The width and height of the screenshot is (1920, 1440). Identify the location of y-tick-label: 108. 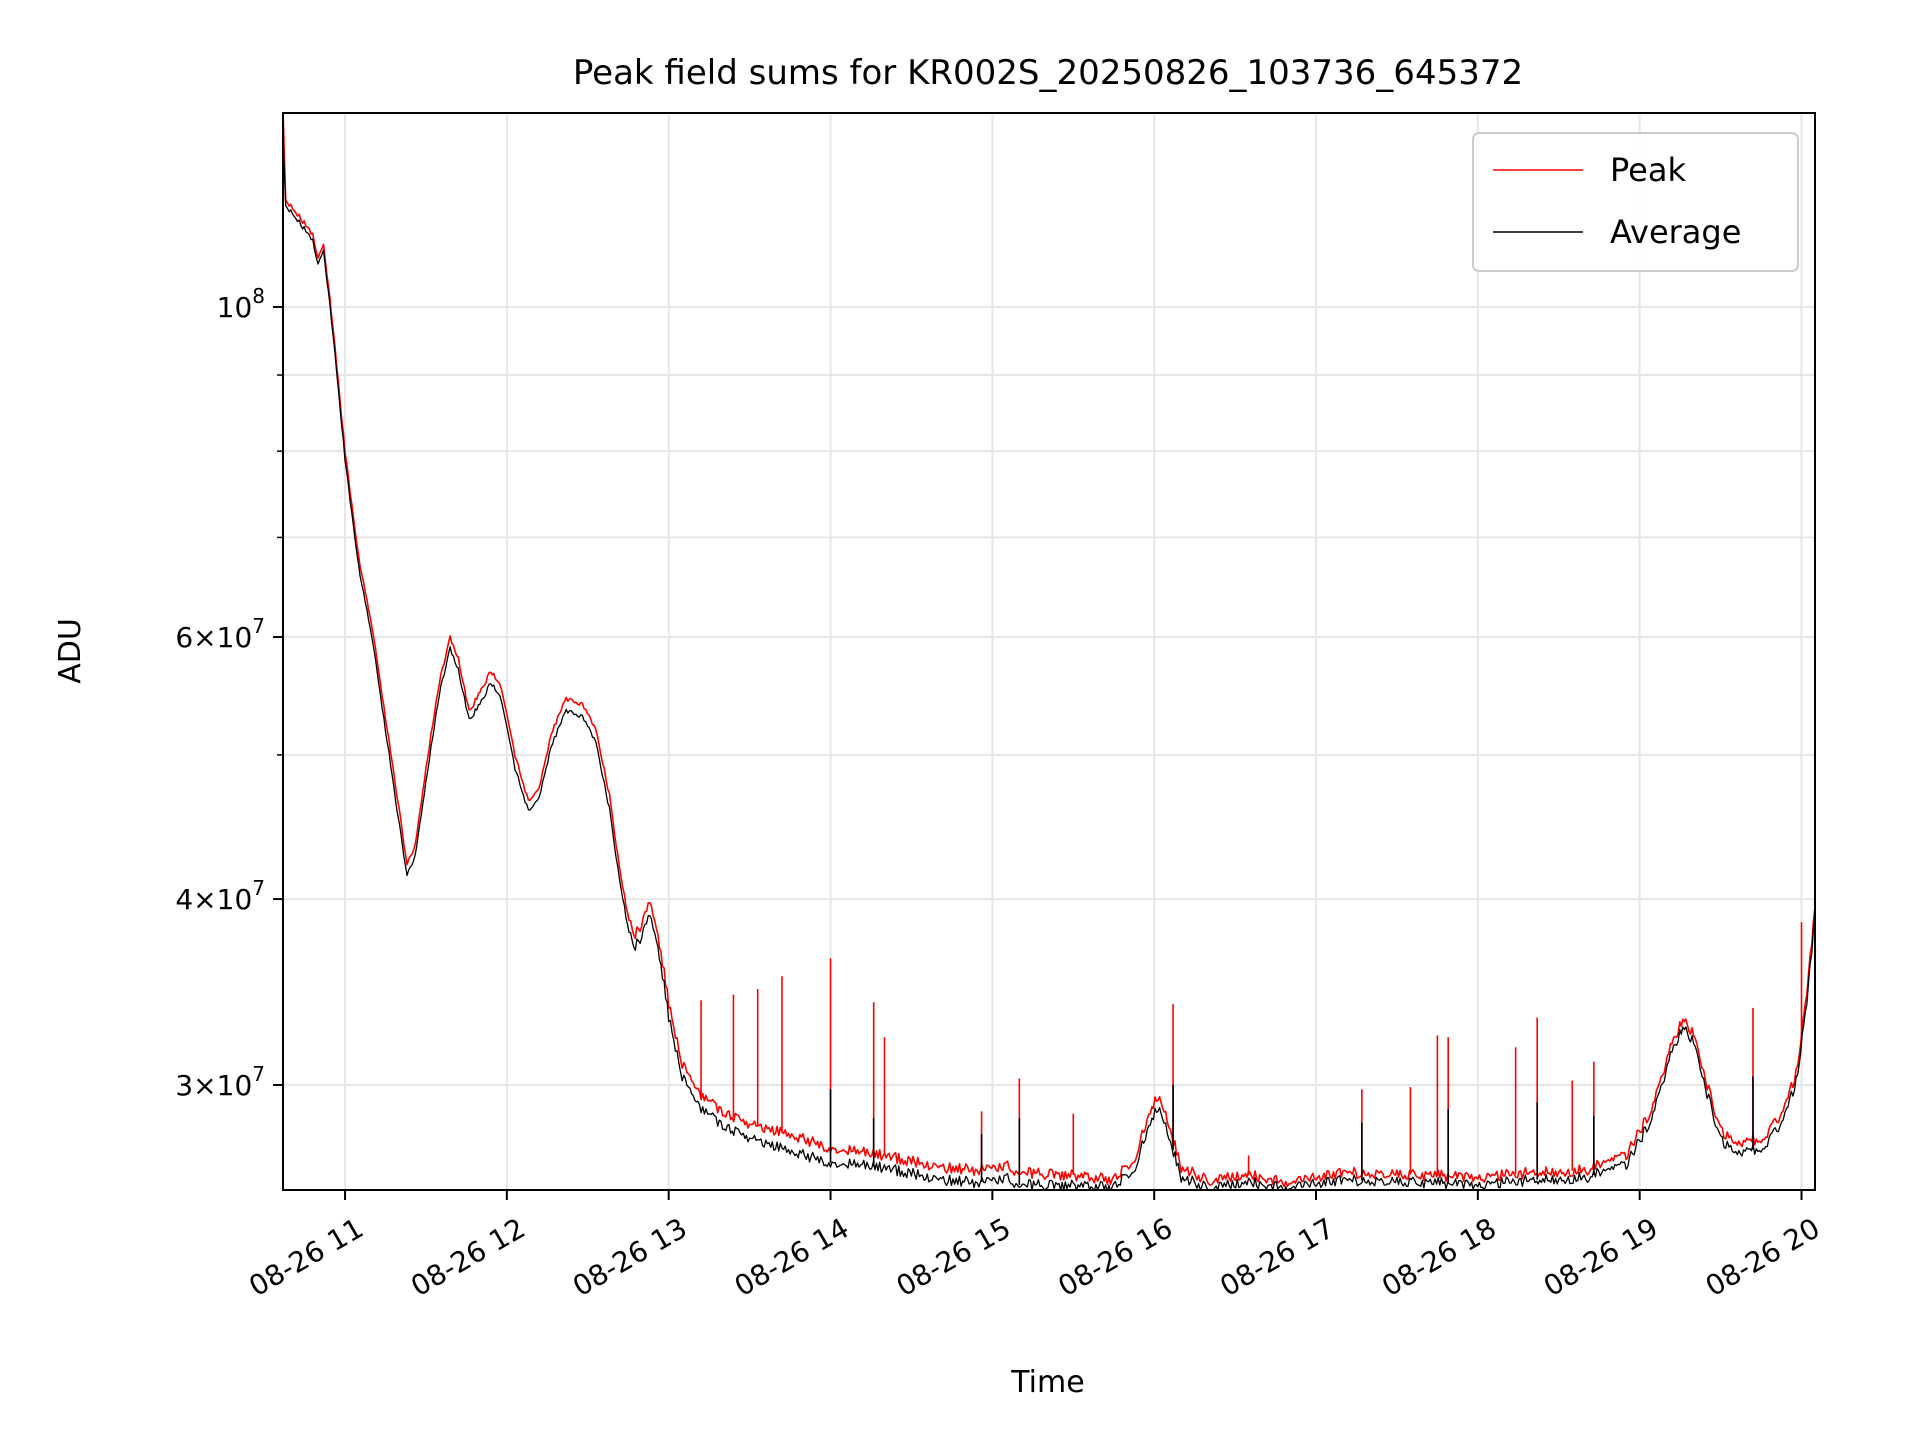
(241, 304).